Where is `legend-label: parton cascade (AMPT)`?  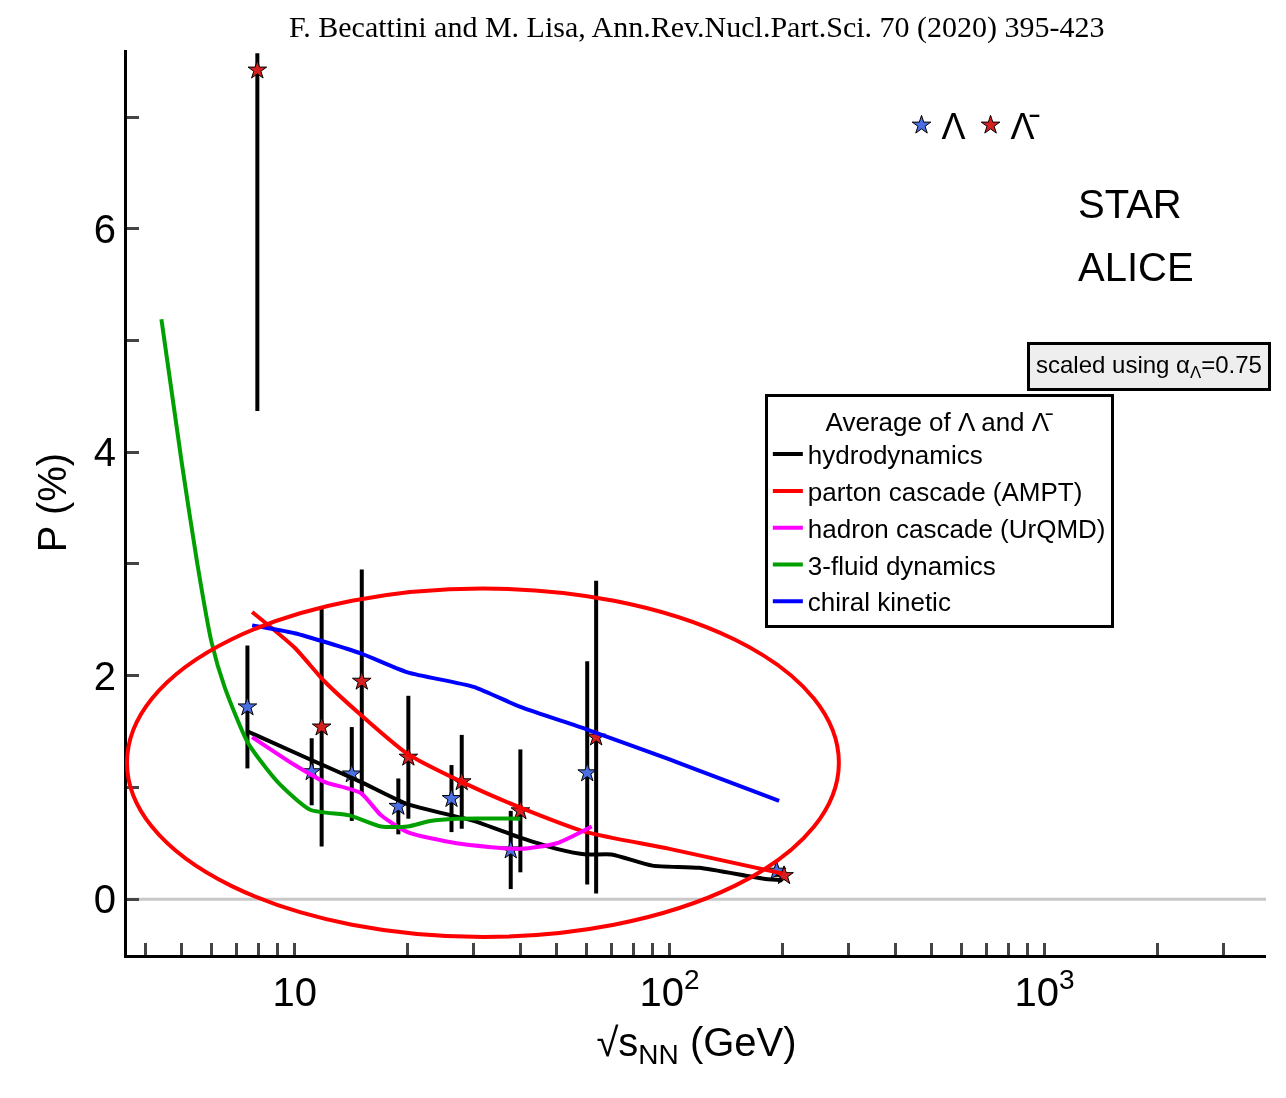
legend-label: parton cascade (AMPT) is located at coordinates (945, 492).